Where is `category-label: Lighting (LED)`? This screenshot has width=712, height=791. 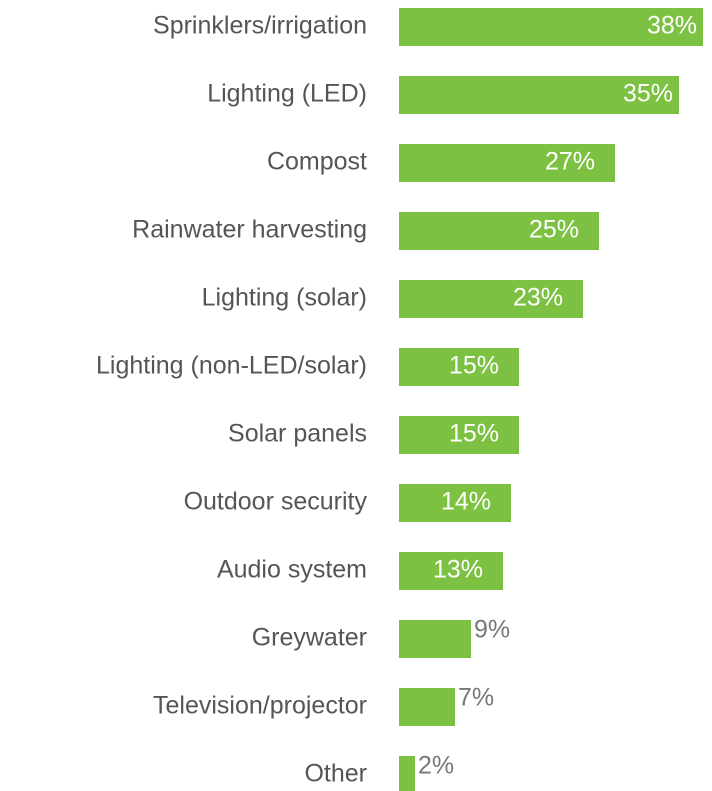 category-label: Lighting (LED) is located at coordinates (287, 94).